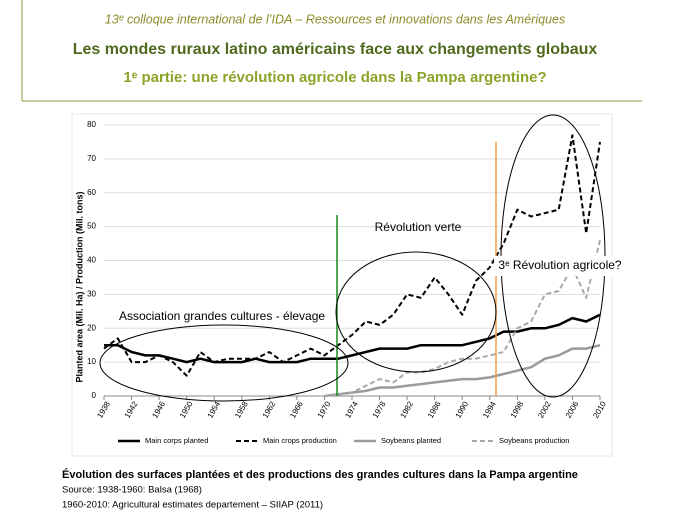 The width and height of the screenshot is (689, 517). I want to click on x-tick-label: 1966, so click(296, 409).